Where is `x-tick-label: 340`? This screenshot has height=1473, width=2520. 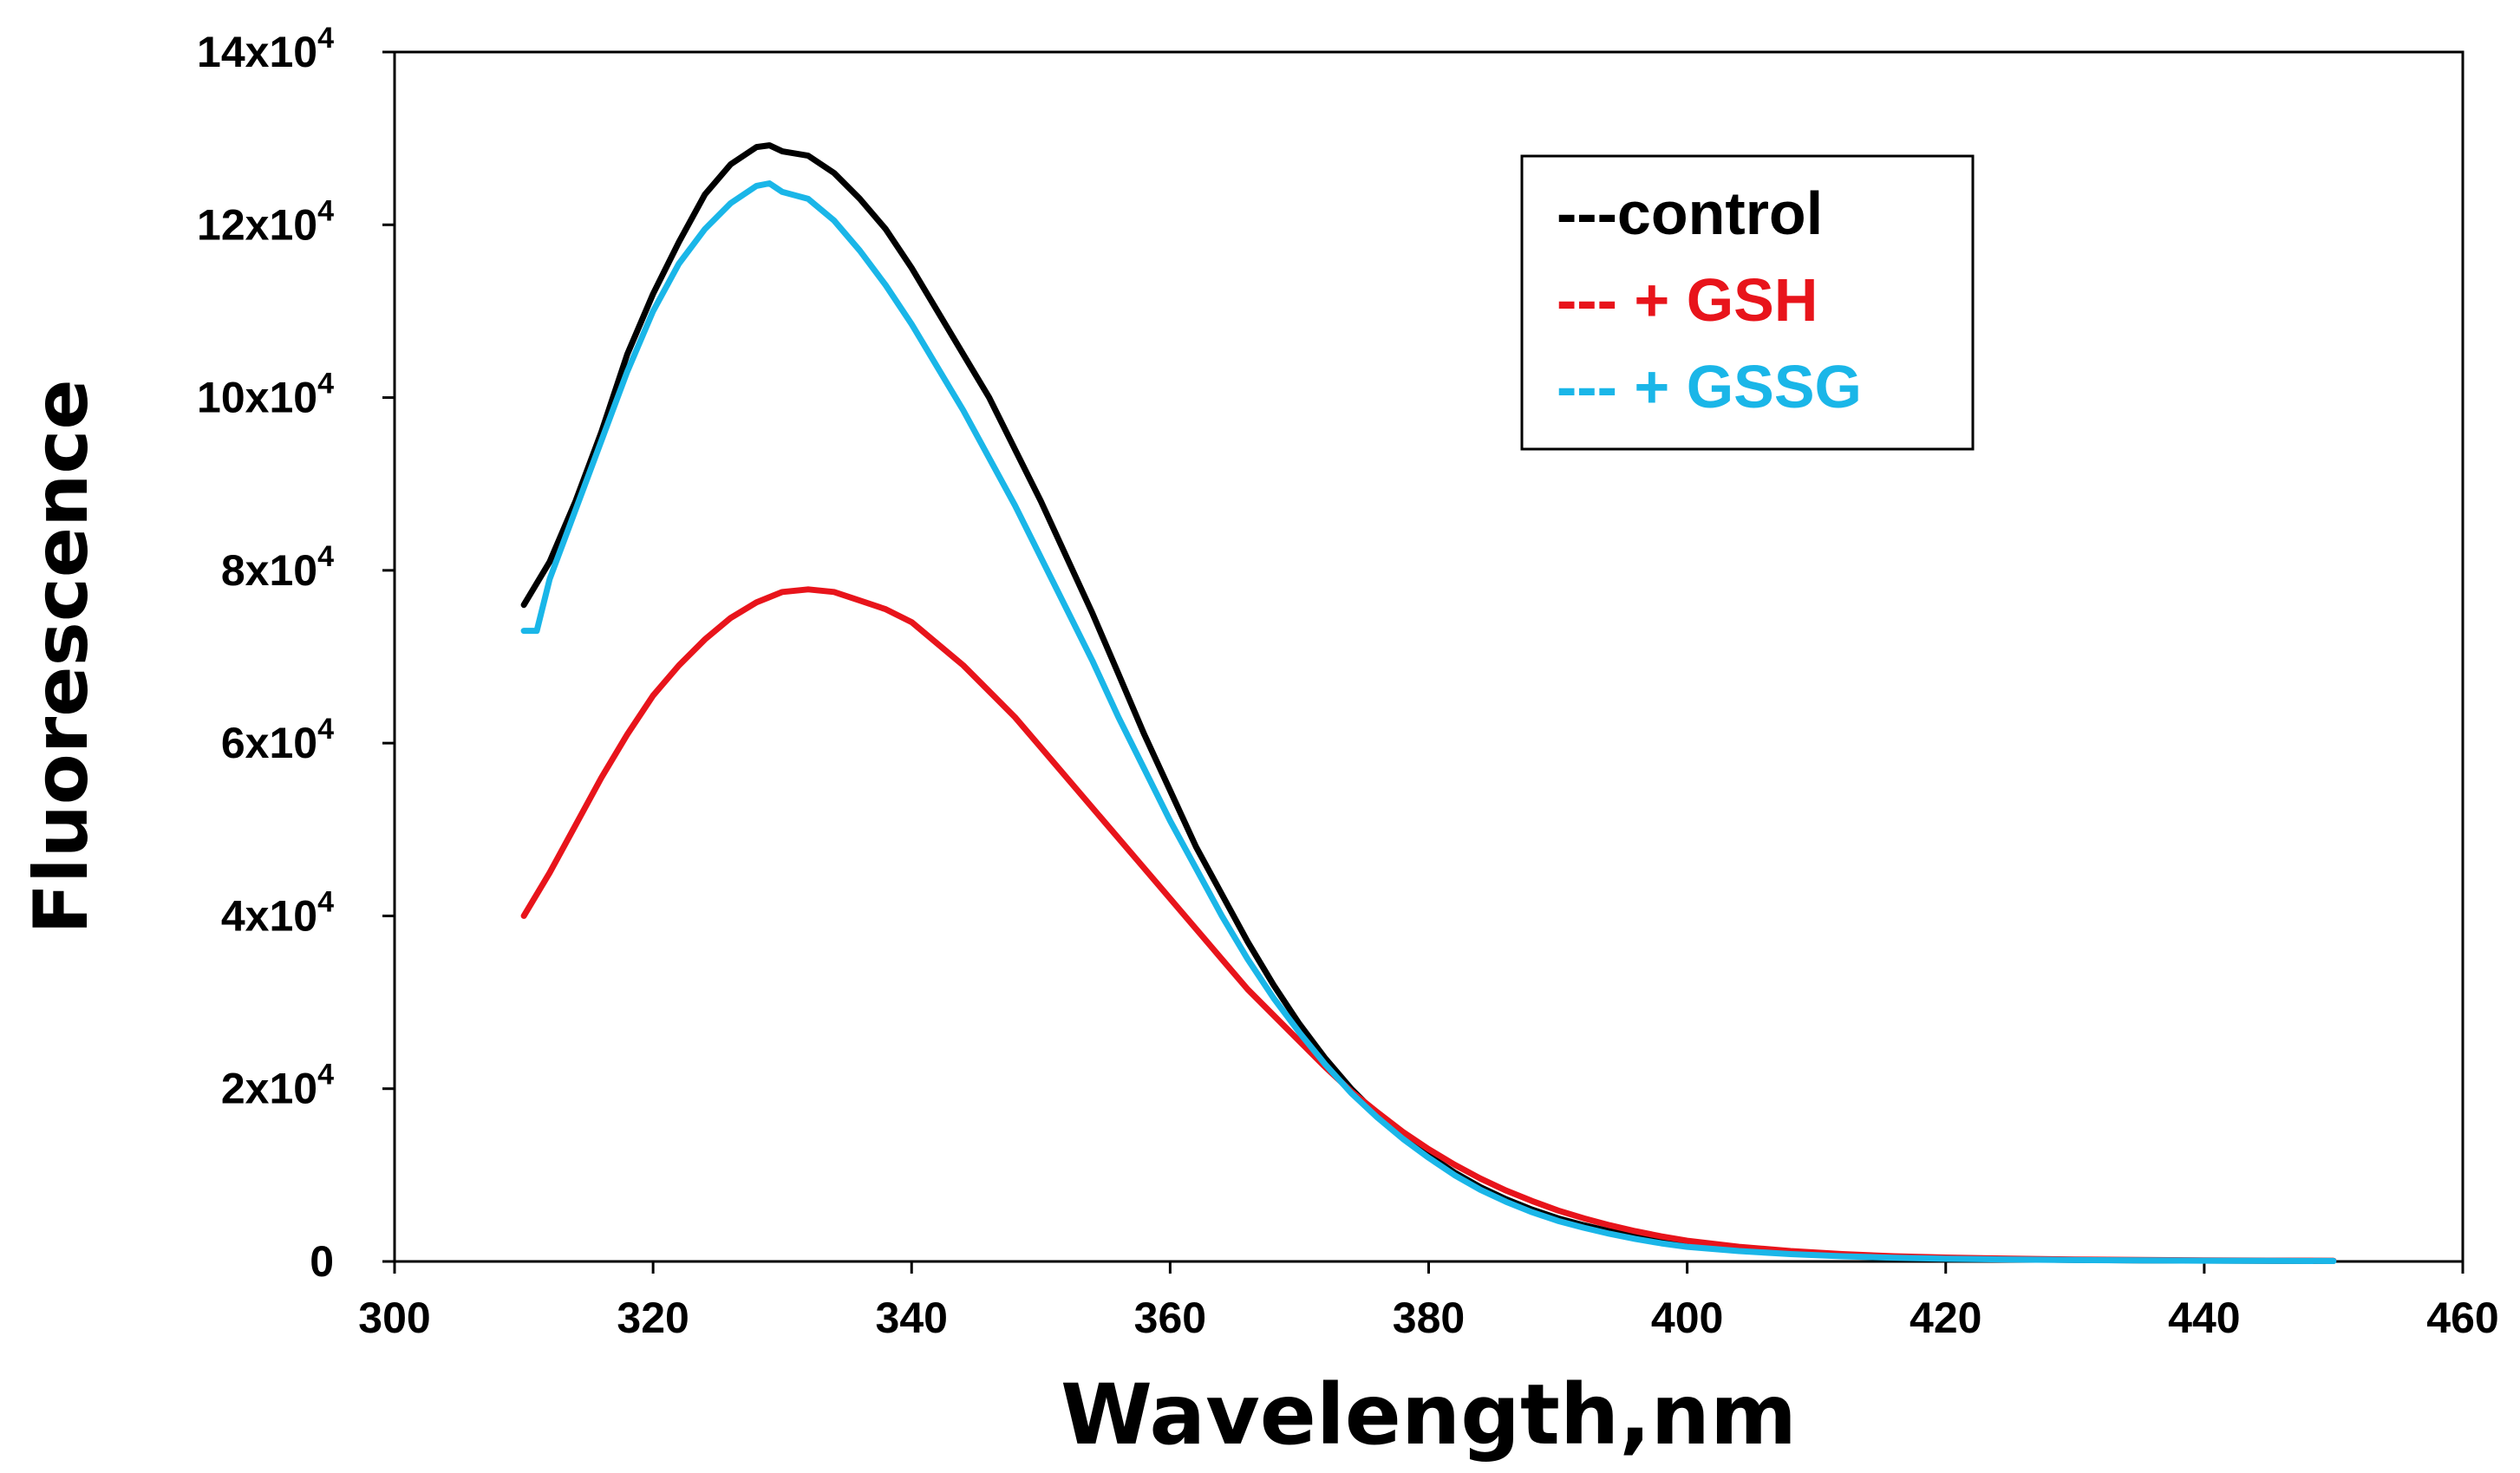 x-tick-label: 340 is located at coordinates (912, 1318).